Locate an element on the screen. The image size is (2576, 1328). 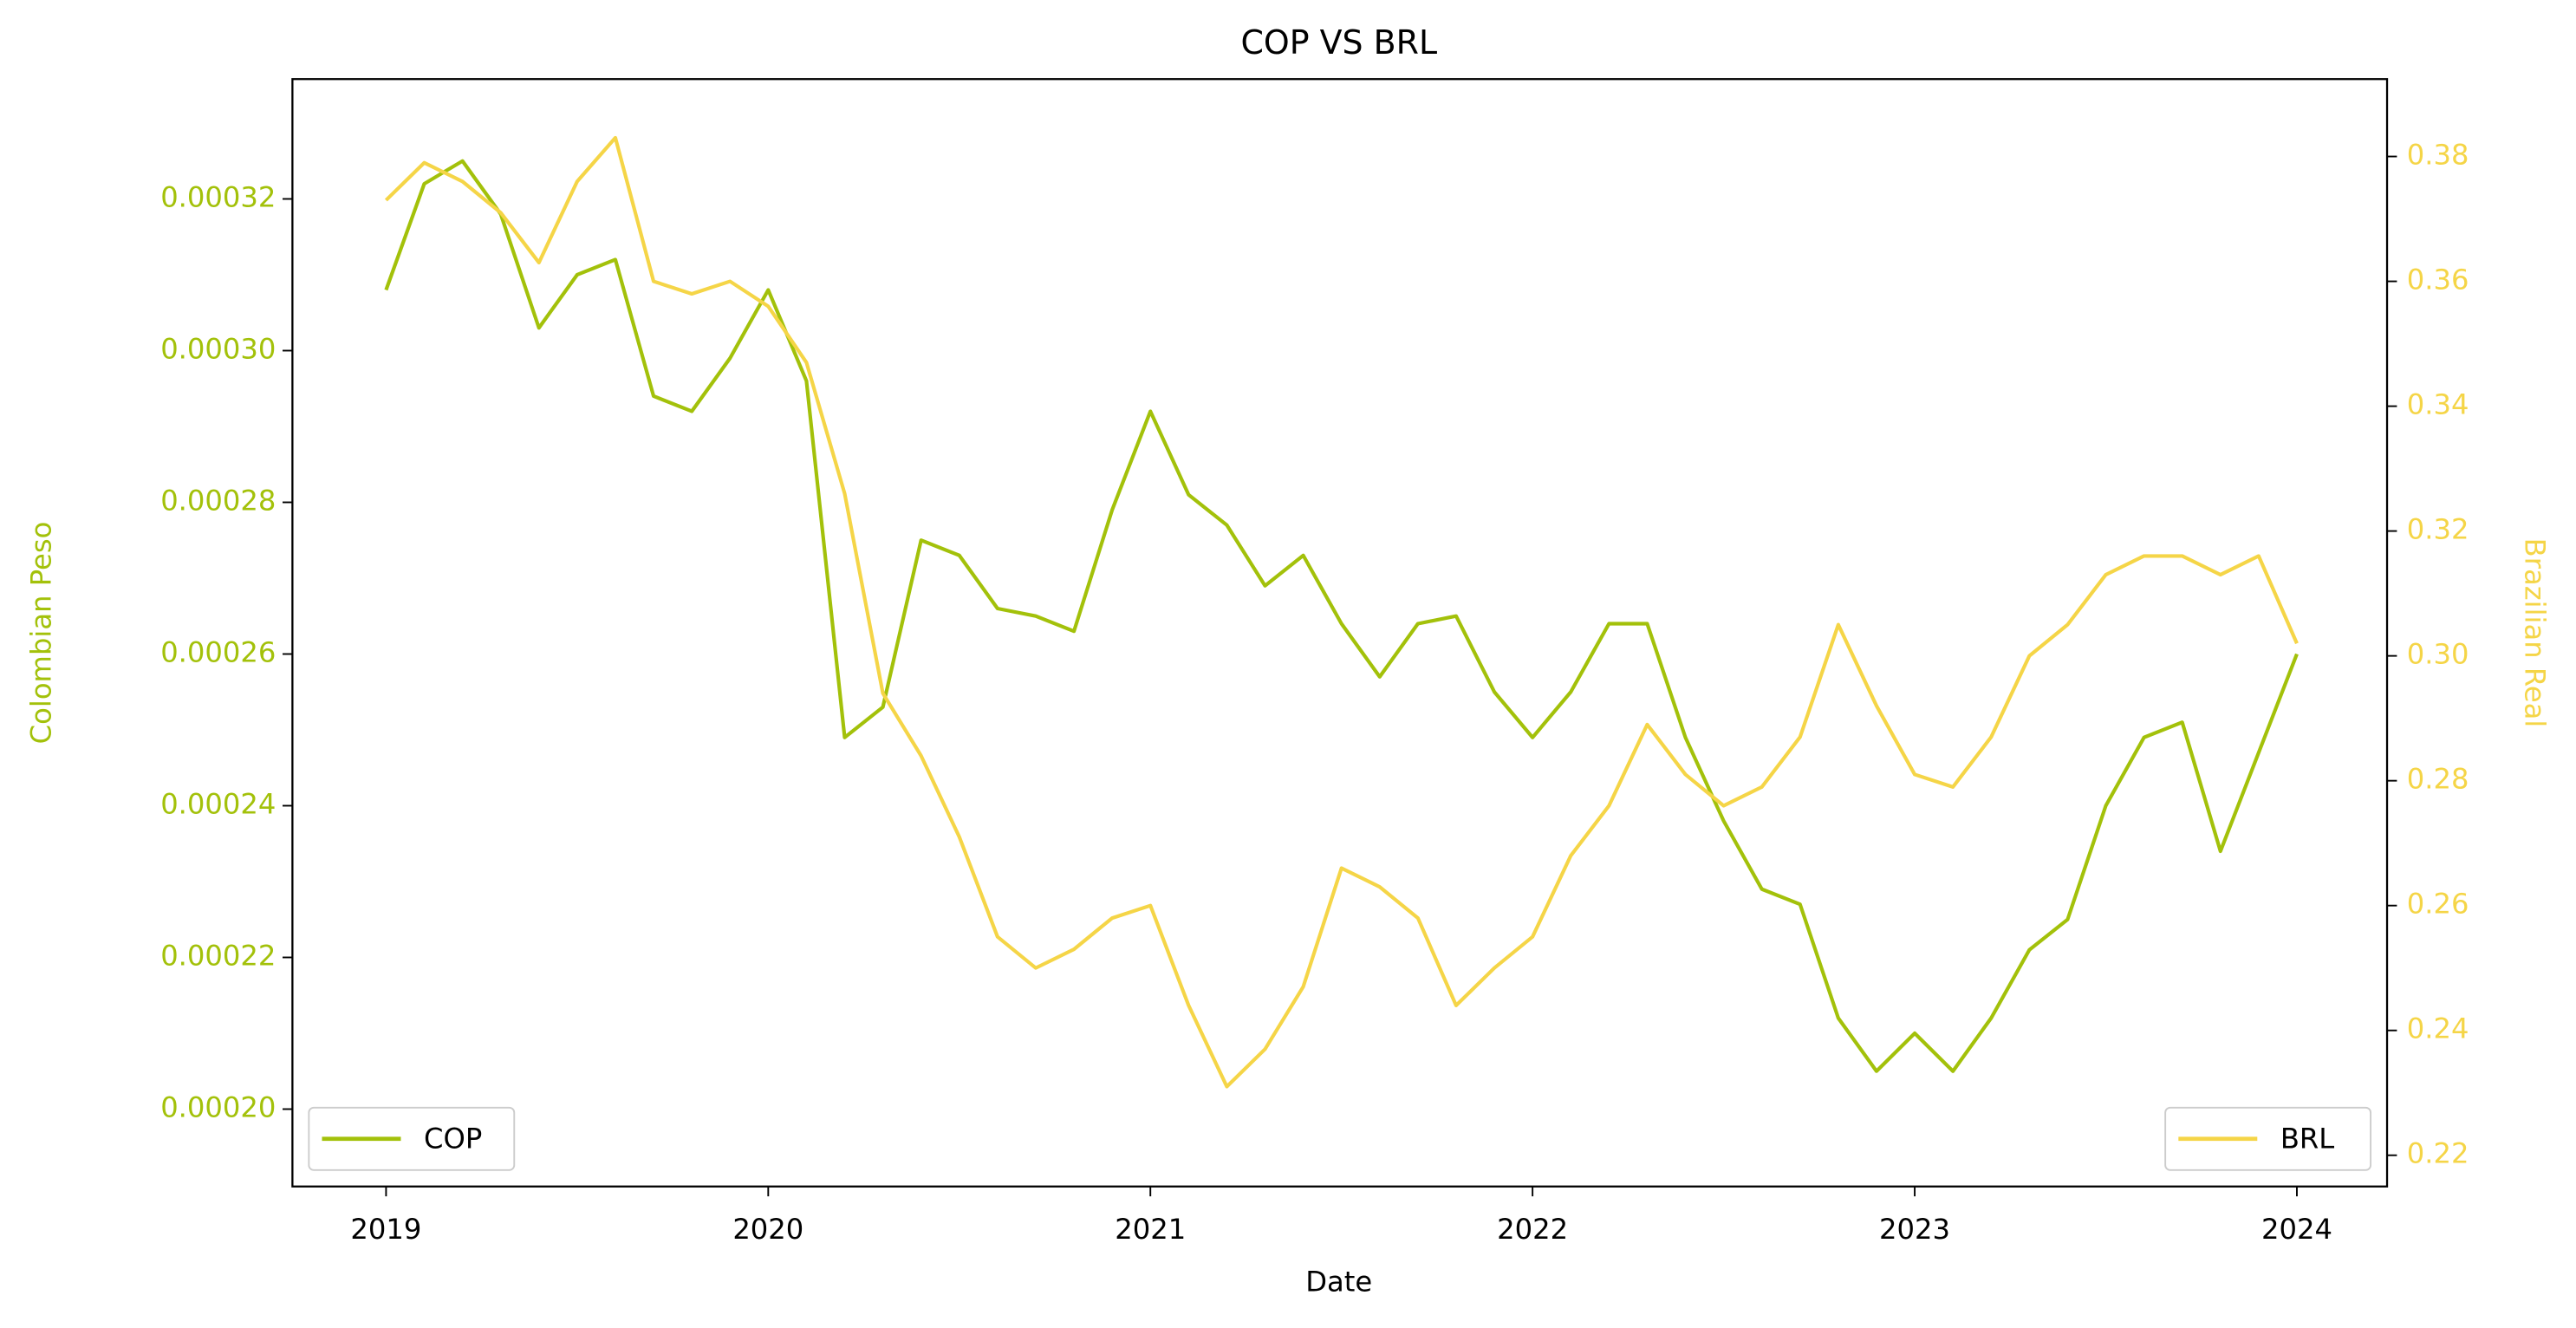
y2-tick-label: 0.30 is located at coordinates (2438, 654).